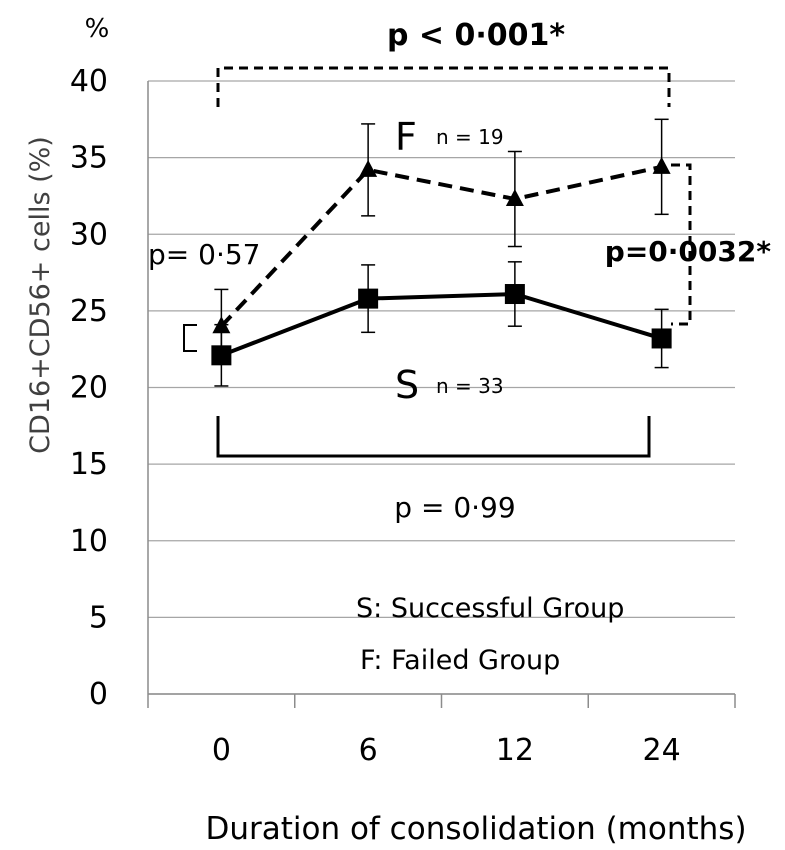 Image resolution: width=785 pixels, height=850 pixels. What do you see at coordinates (475, 828) in the screenshot?
I see `x-axis-label: Duration of consolidation (months)` at bounding box center [475, 828].